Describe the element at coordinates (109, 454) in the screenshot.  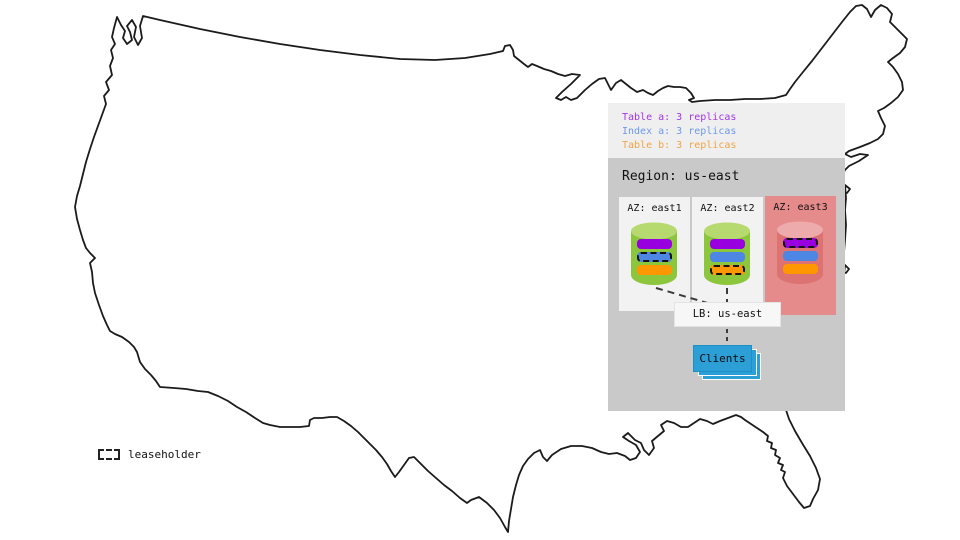
I see `leaseholder-swatch-icon` at that location.